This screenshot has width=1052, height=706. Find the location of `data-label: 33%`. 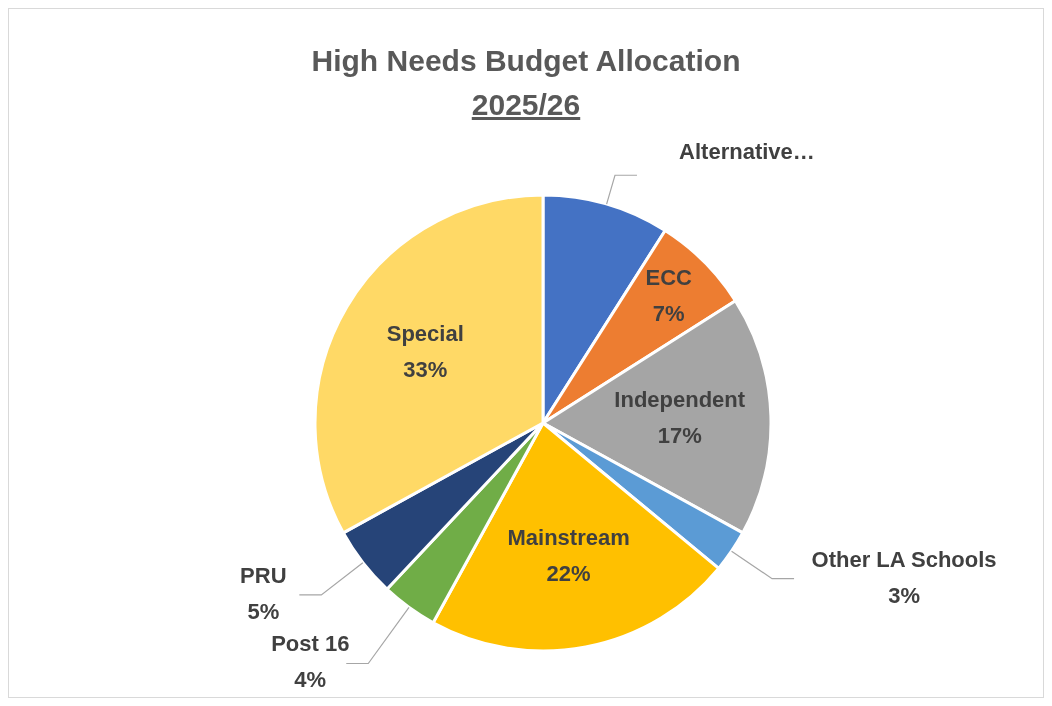

data-label: 33% is located at coordinates (425, 370).